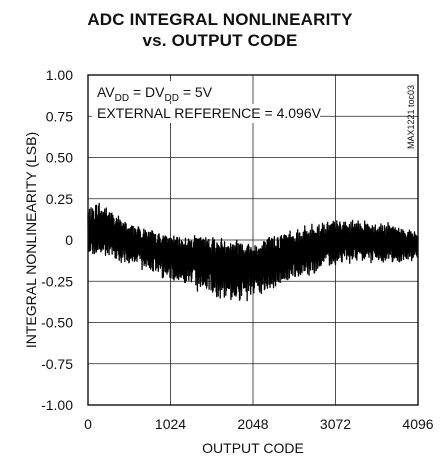 This screenshot has height=461, width=440. I want to click on supply-voltage-annotation: AVDD = DVDD = 5V, so click(155, 94).